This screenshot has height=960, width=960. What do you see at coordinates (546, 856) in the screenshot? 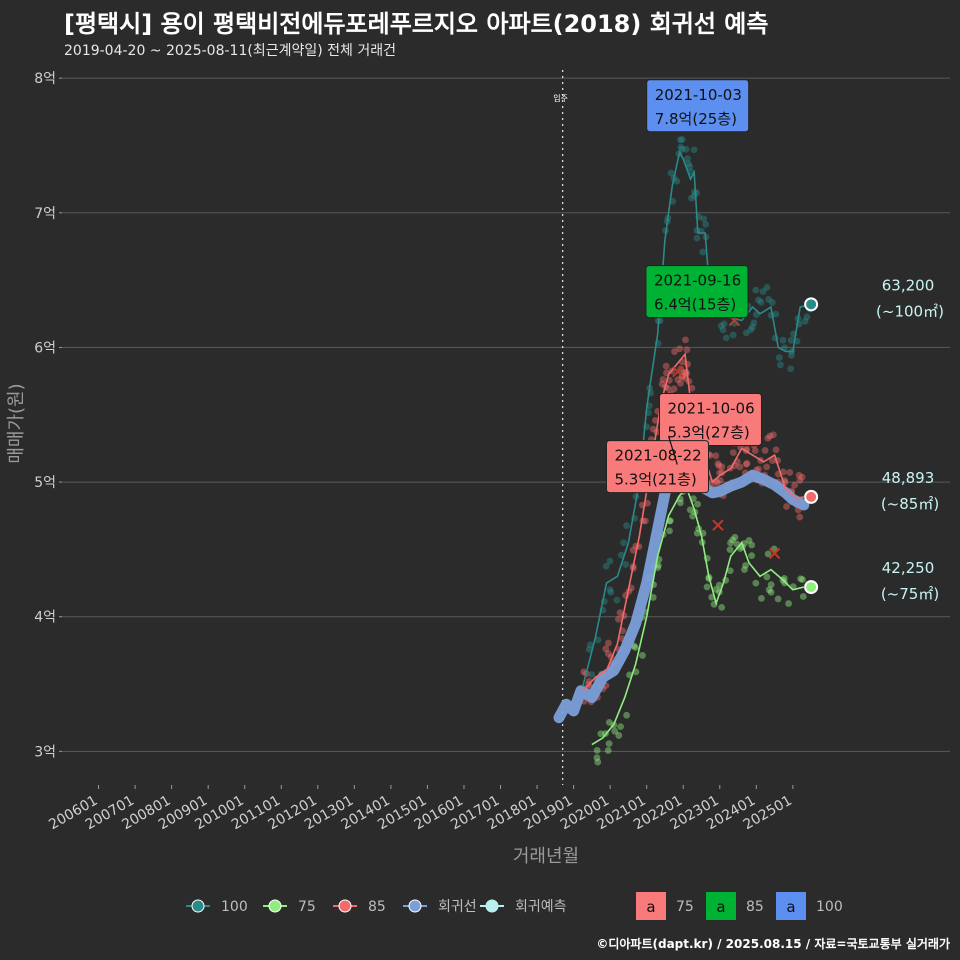
I see `x-axis-title: 거래년월` at bounding box center [546, 856].